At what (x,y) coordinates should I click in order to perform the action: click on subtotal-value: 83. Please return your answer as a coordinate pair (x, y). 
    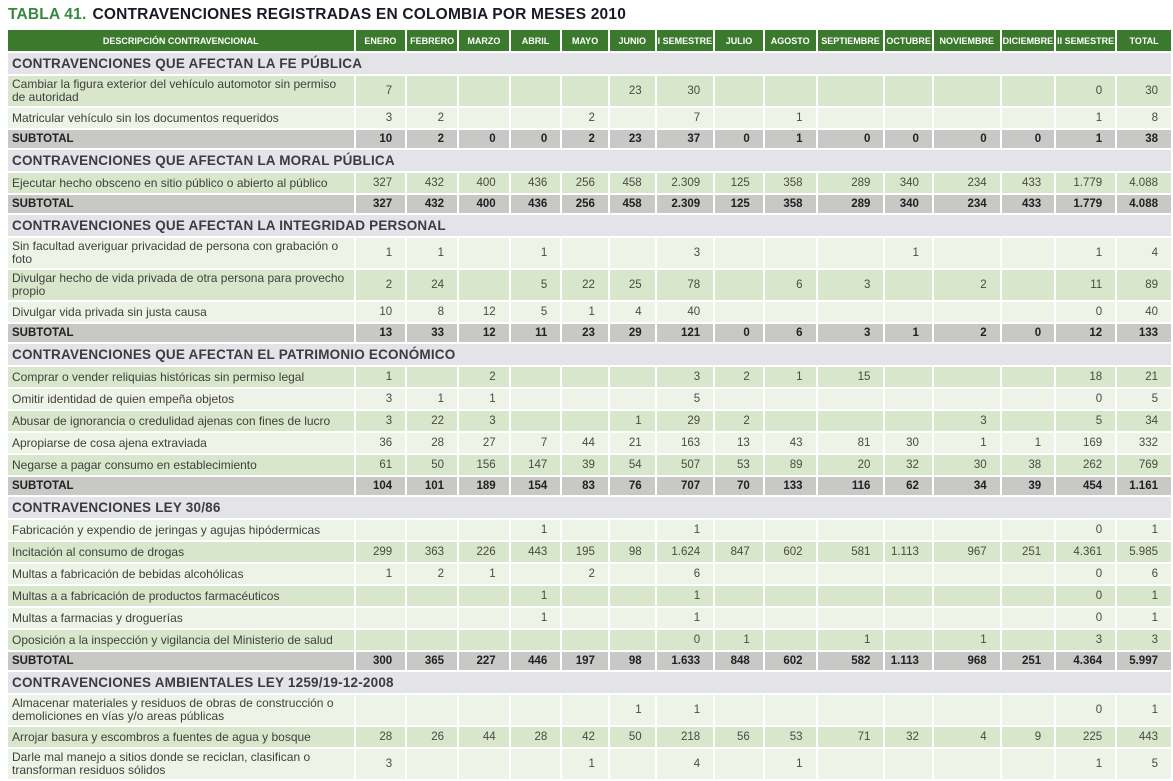
    Looking at the image, I should click on (585, 486).